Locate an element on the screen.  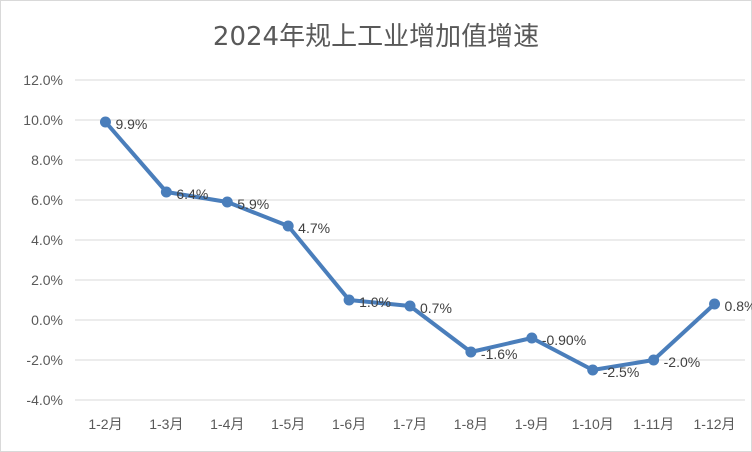
x-tick-label: 1-7月 is located at coordinates (410, 424).